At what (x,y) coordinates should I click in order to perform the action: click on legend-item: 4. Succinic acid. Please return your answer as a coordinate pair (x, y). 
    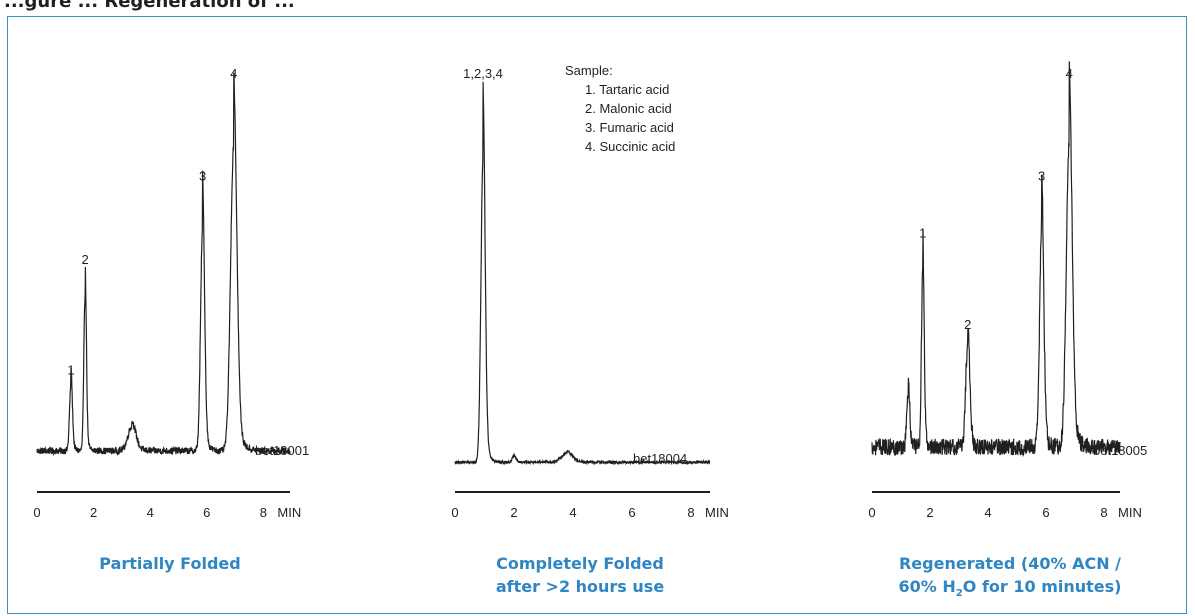
    Looking at the image, I should click on (630, 146).